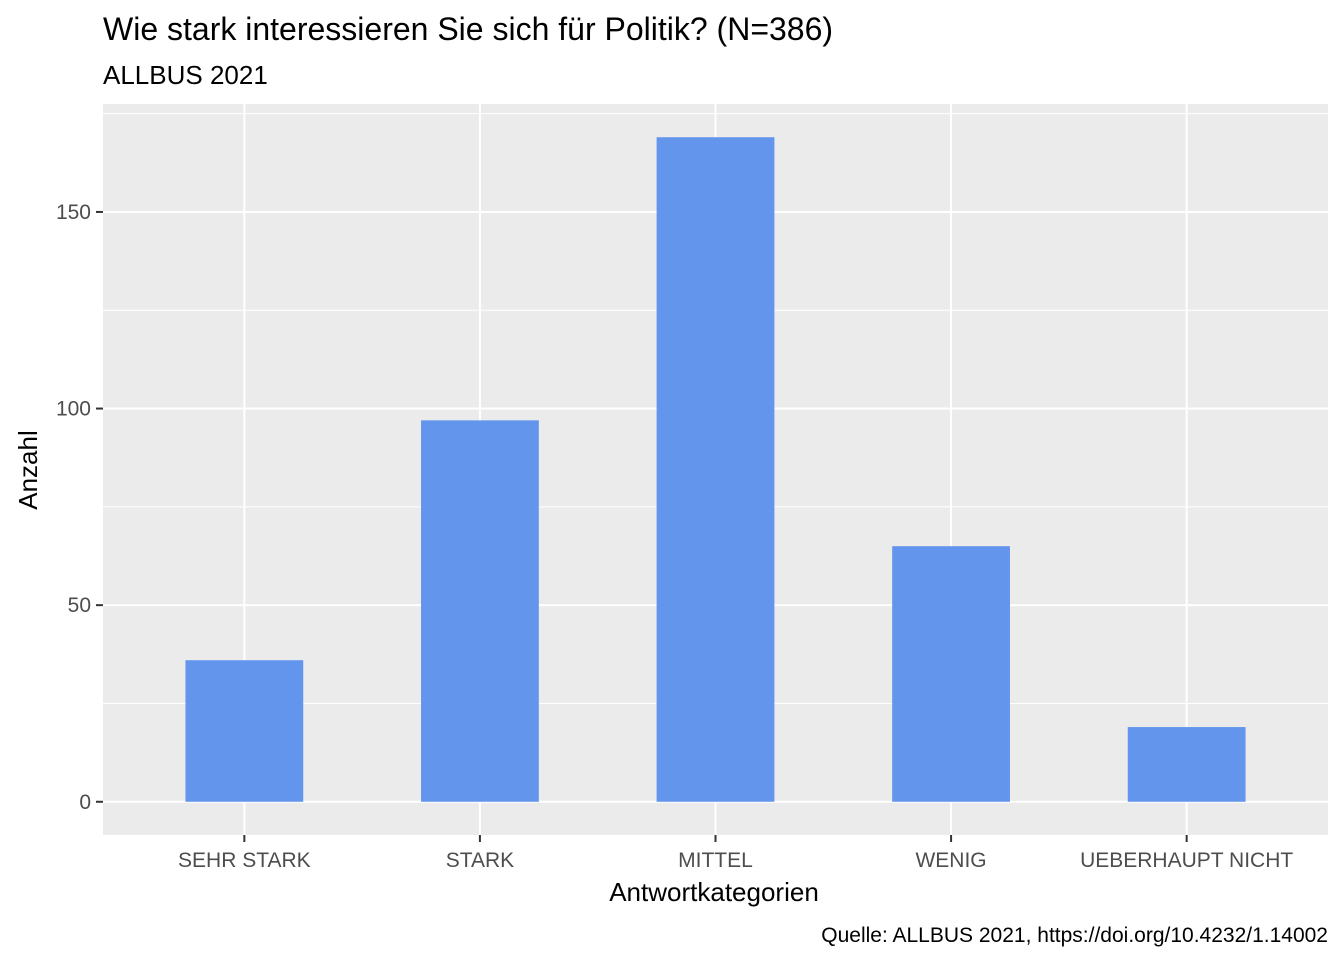  Describe the element at coordinates (244, 860) in the screenshot. I see `x-tick-label: SEHR STARK` at that location.